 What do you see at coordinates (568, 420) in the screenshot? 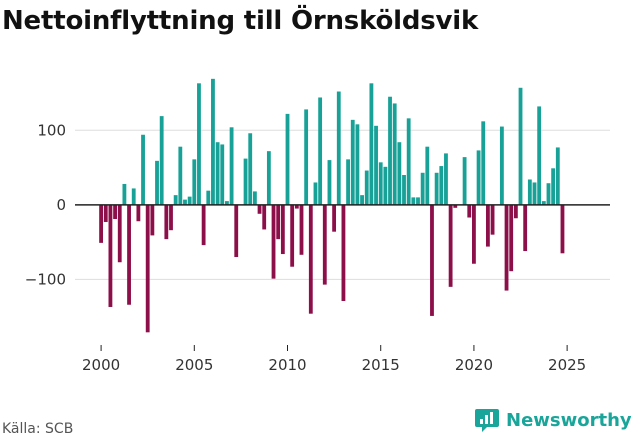
I see `brand-name: Newsworthy` at bounding box center [568, 420].